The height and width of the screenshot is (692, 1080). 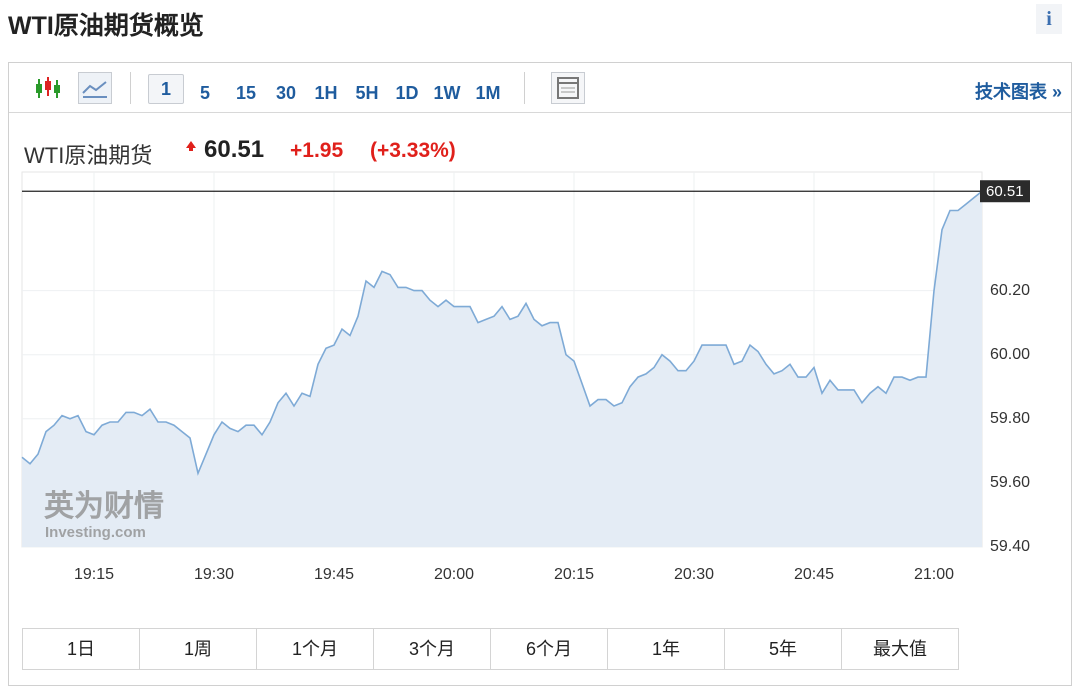 I want to click on quote-change: +1.95, so click(x=317, y=150).